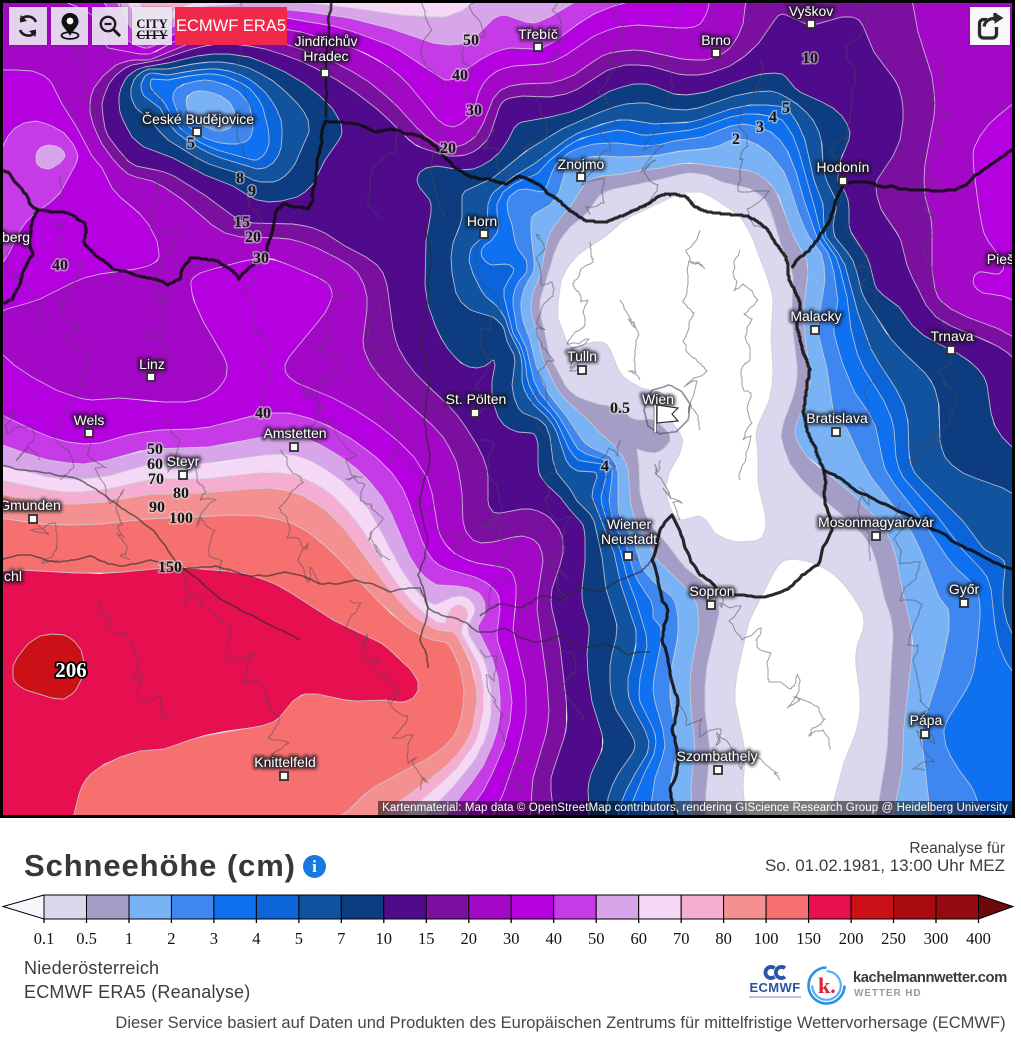 This screenshot has height=1037, width=1021. What do you see at coordinates (717, 756) in the screenshot?
I see `svg-text: Szombathely` at bounding box center [717, 756].